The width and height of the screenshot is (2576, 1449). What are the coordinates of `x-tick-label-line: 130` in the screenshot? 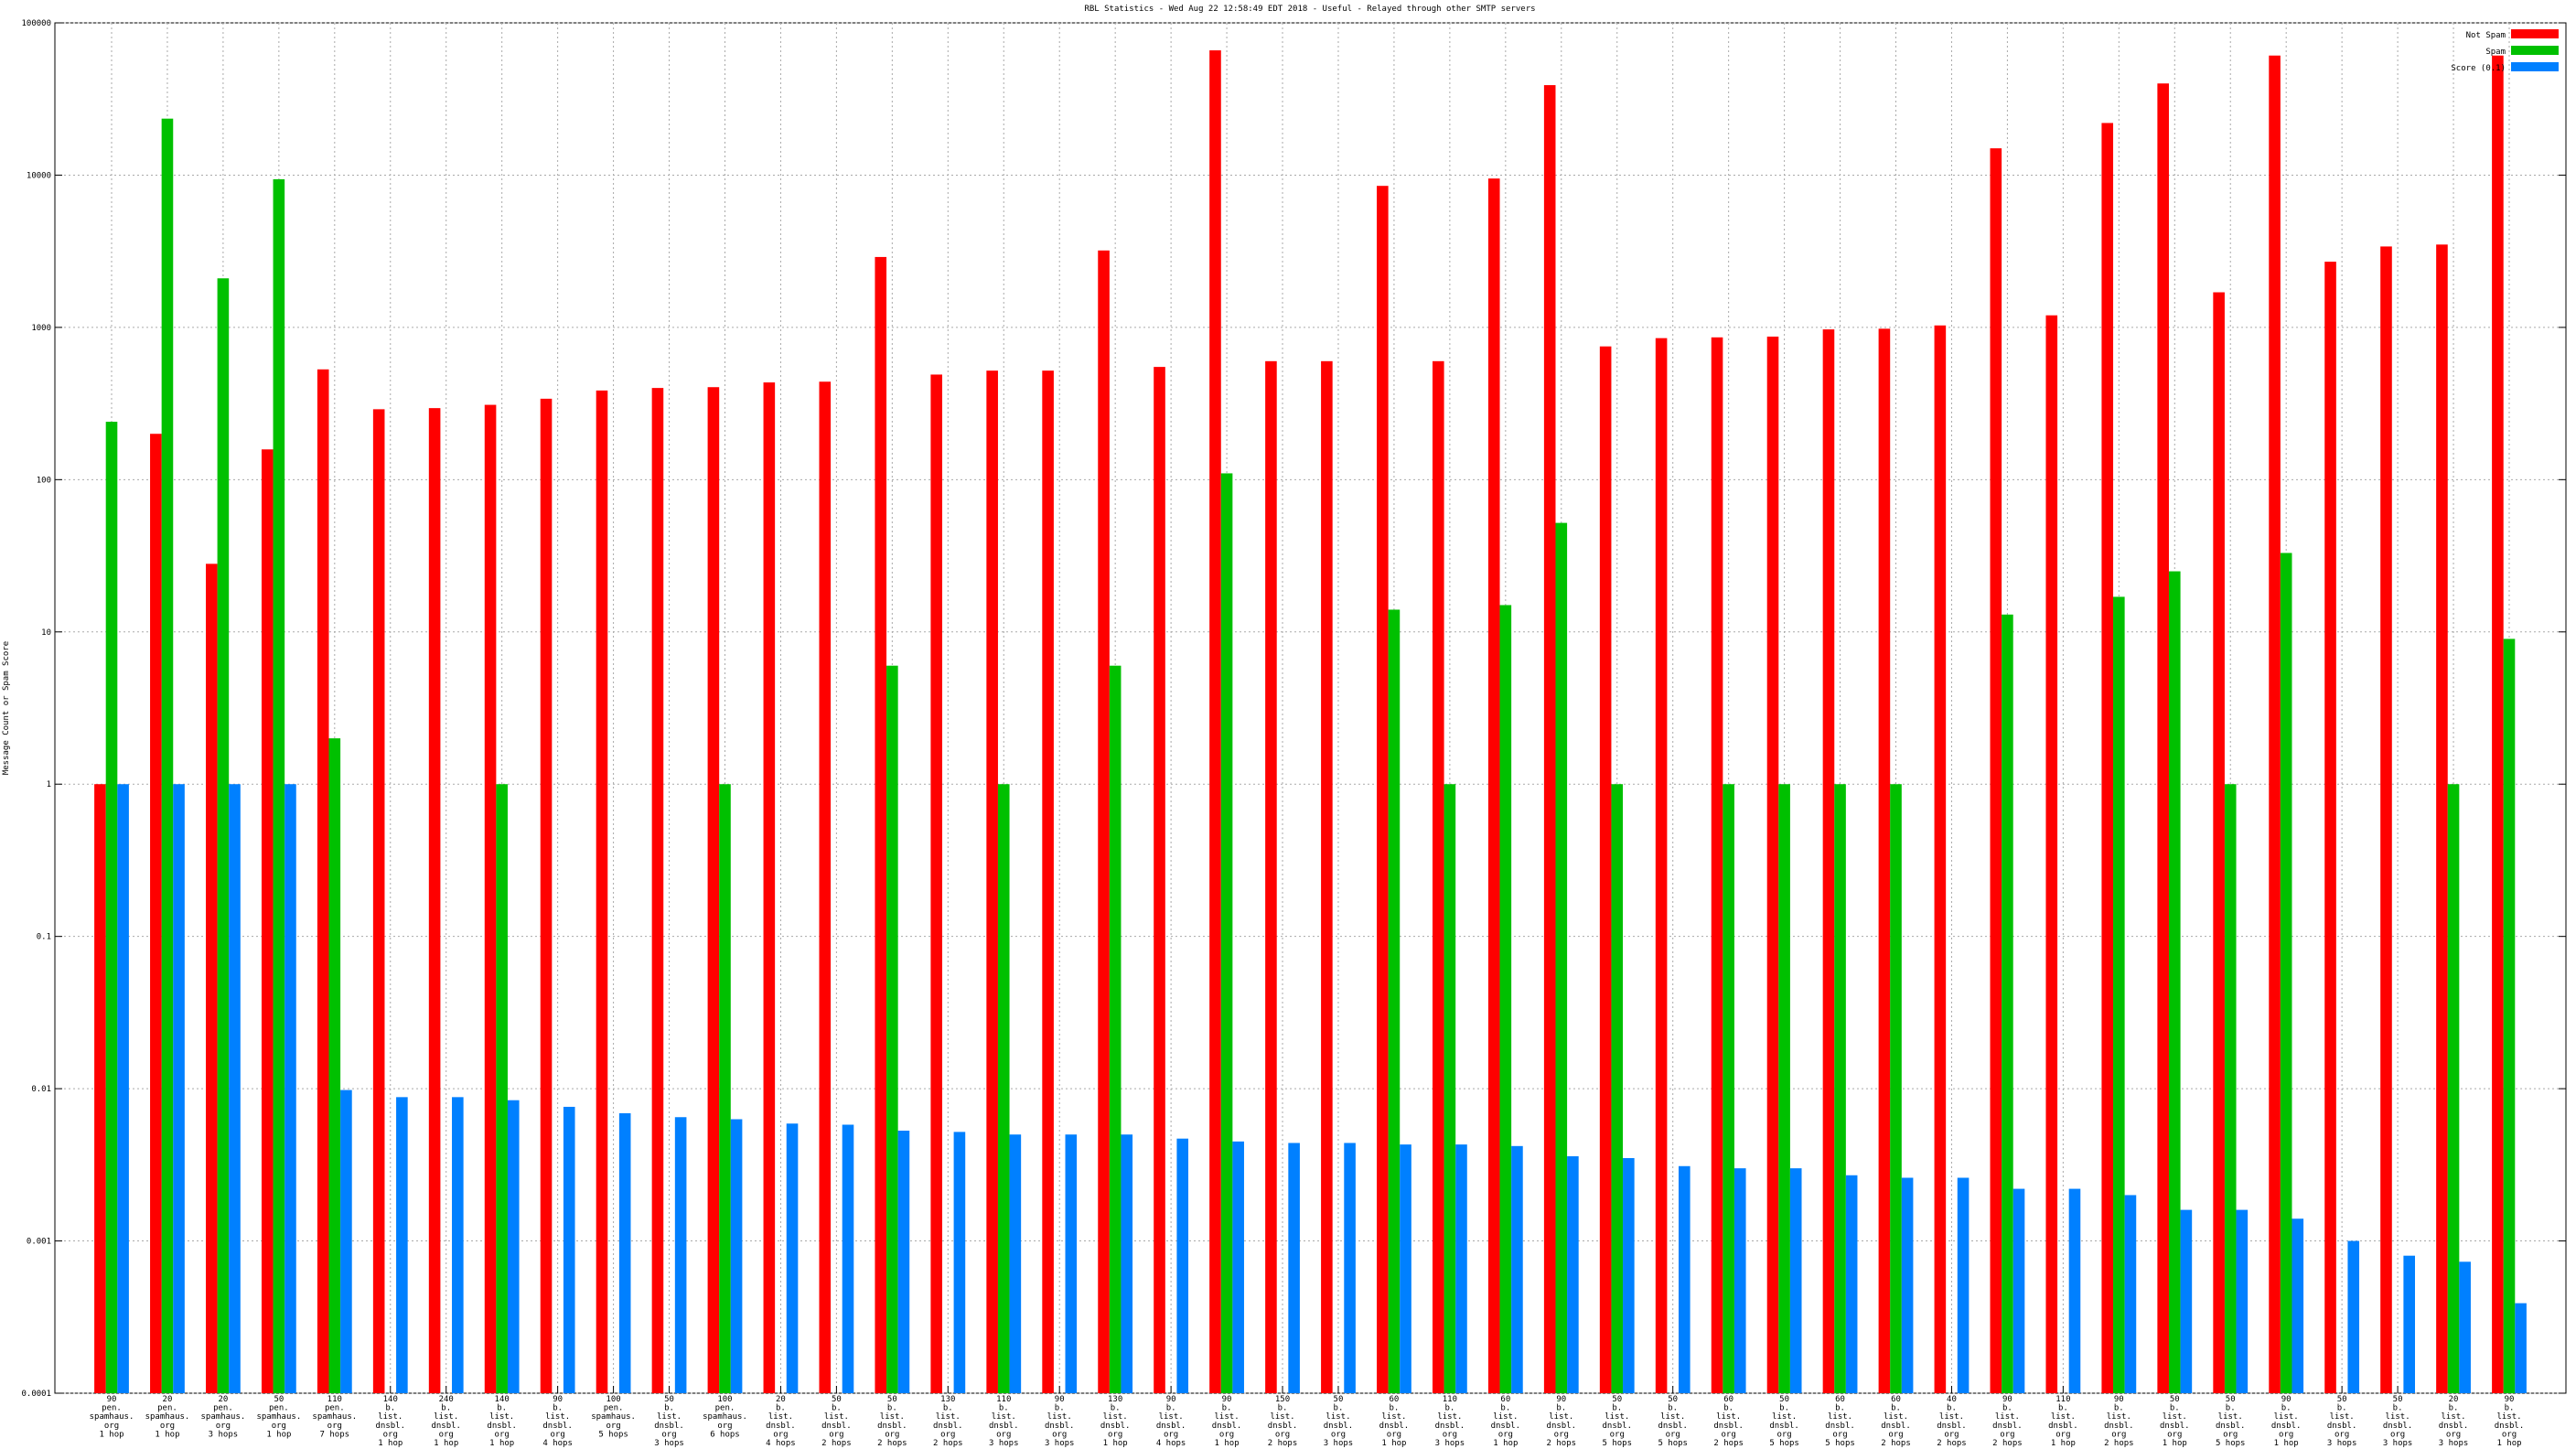 It's located at (948, 1399).